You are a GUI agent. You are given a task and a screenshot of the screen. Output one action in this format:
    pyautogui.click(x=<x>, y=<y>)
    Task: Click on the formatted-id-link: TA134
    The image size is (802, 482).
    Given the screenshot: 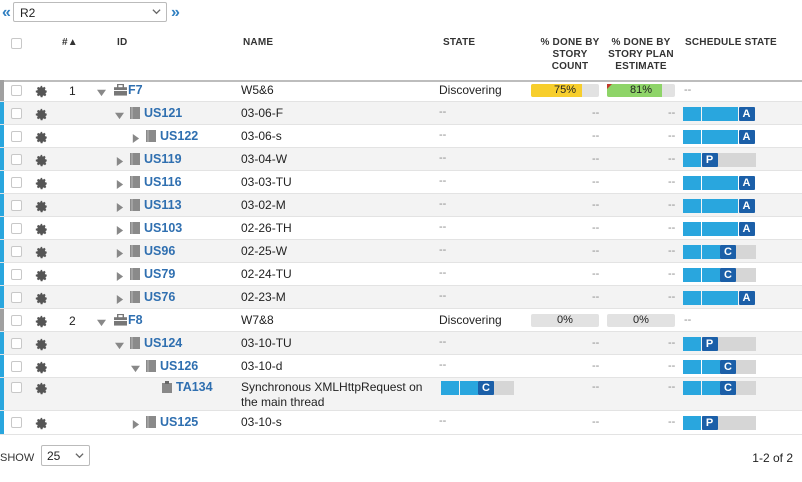 What is the action you would take?
    pyautogui.click(x=194, y=387)
    